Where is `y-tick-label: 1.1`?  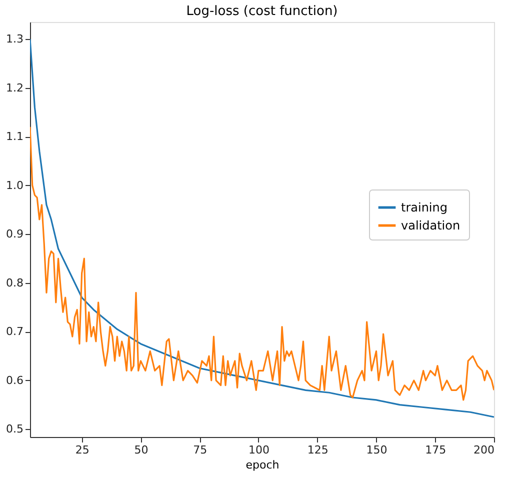 y-tick-label: 1.1 is located at coordinates (15, 137).